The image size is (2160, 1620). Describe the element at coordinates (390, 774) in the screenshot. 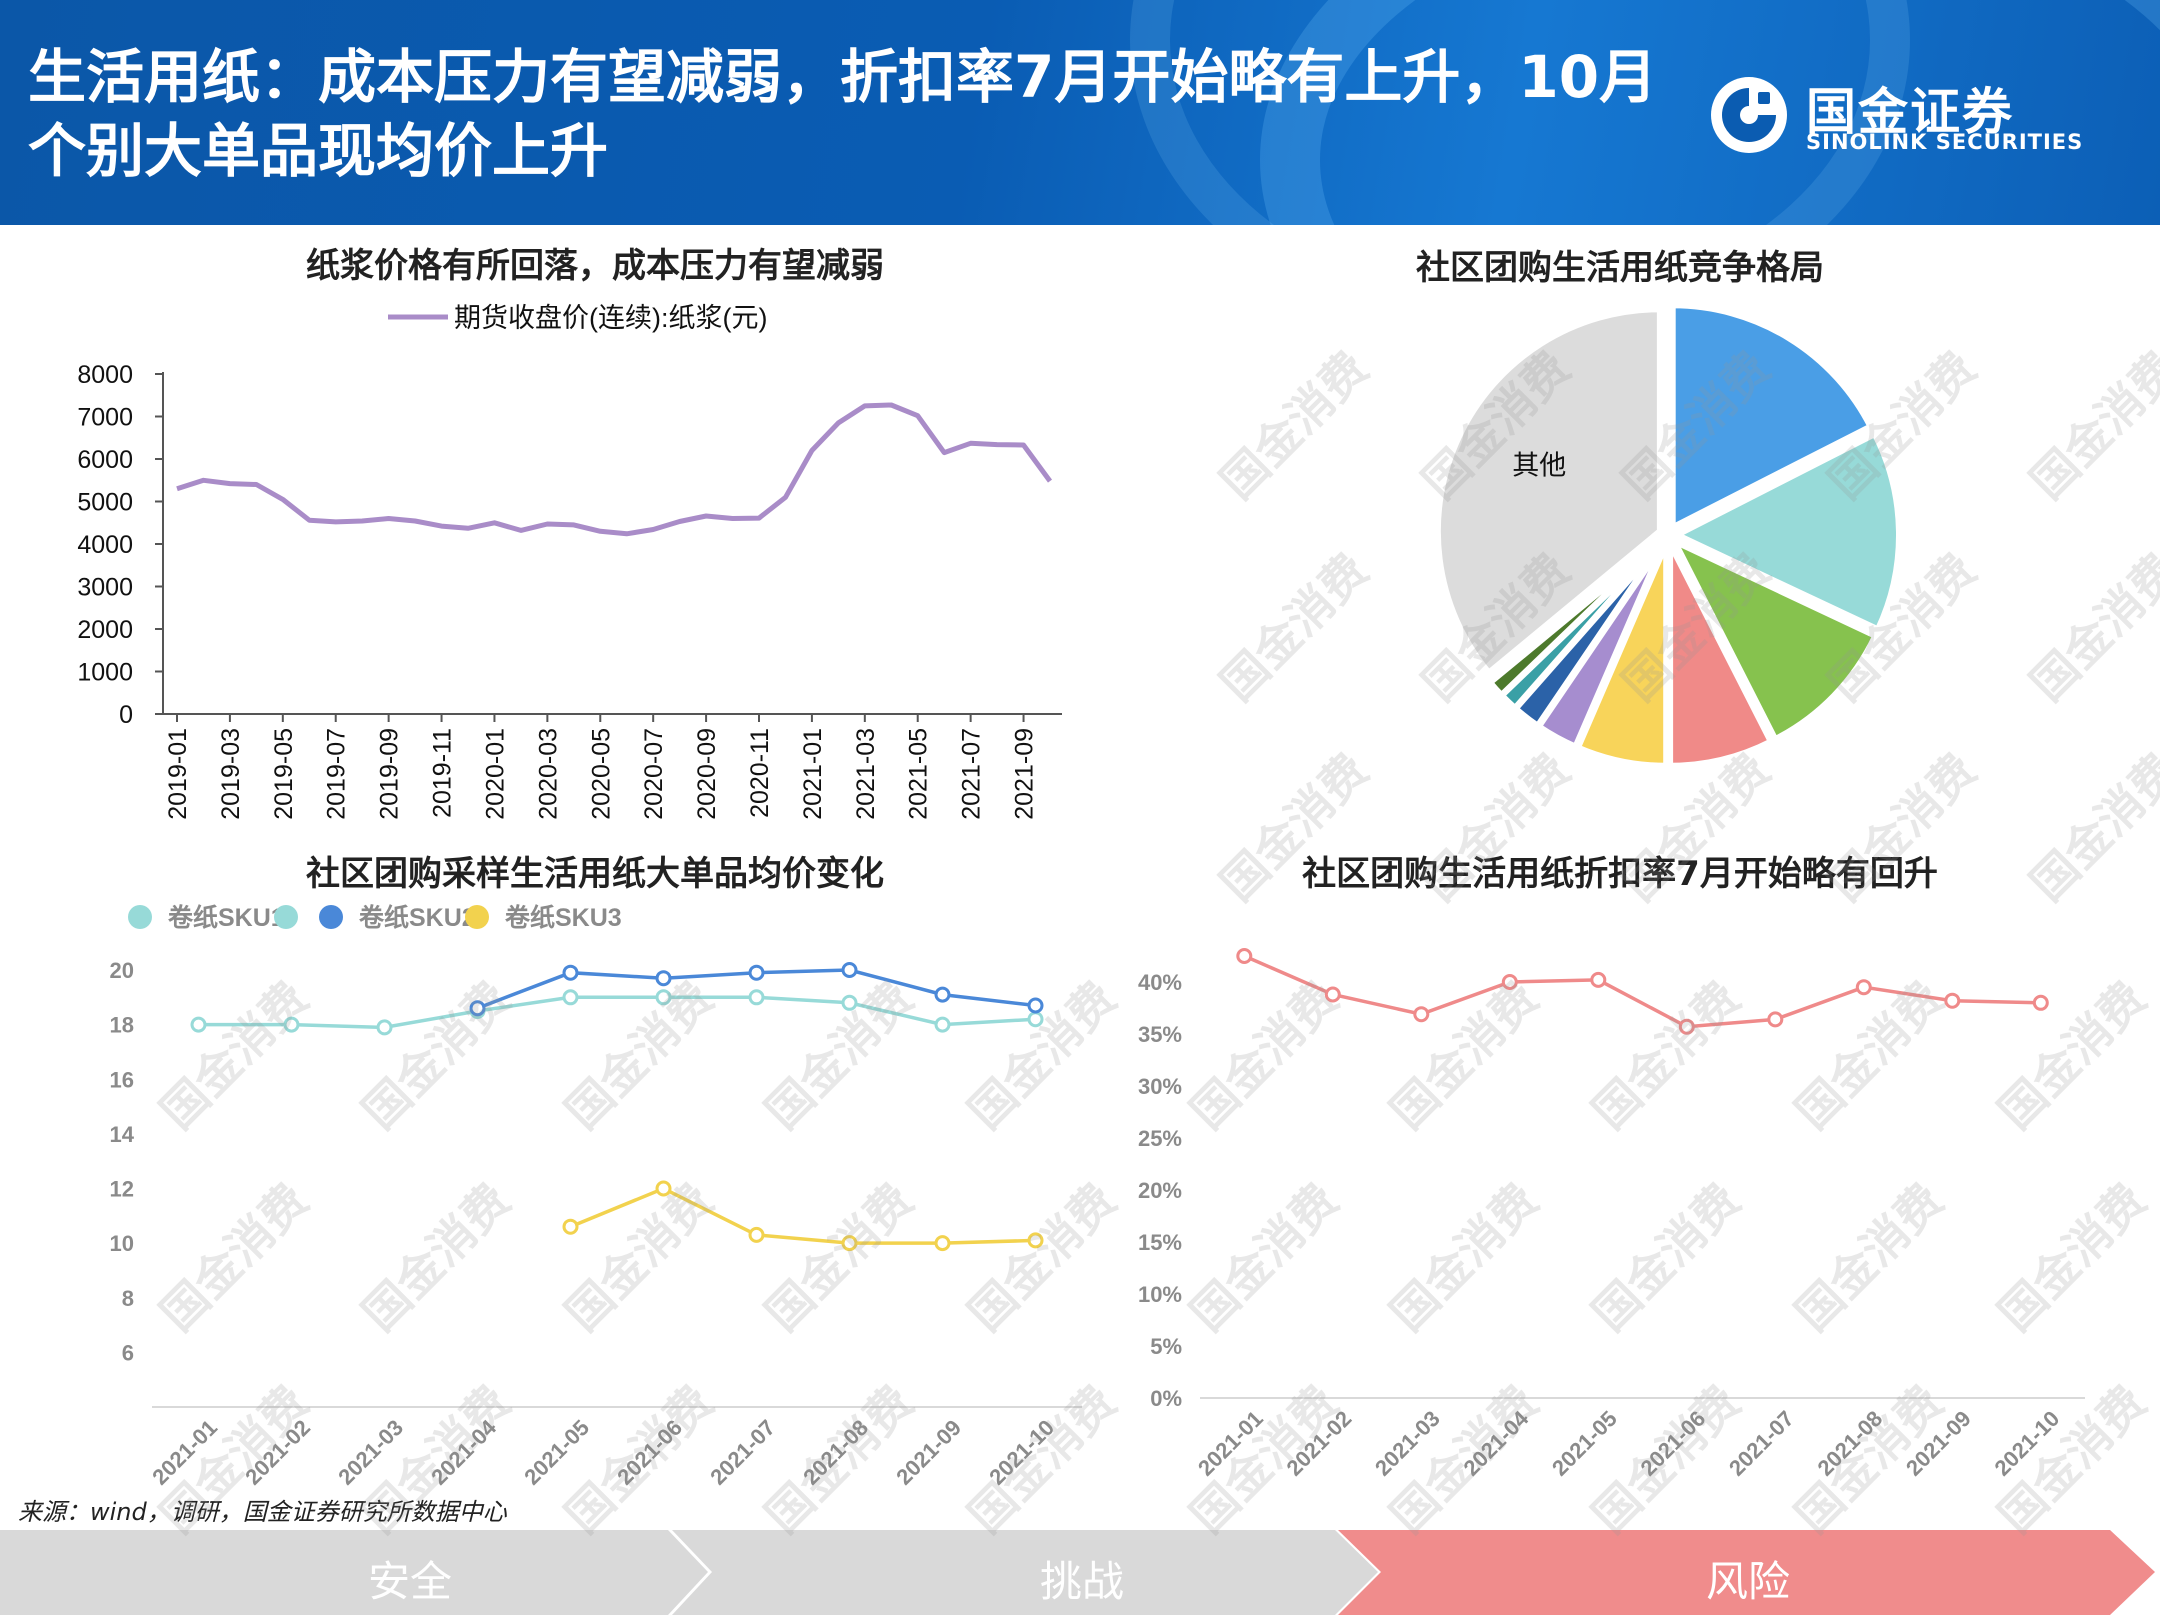

I see `x-tick-label: 2019-09` at that location.